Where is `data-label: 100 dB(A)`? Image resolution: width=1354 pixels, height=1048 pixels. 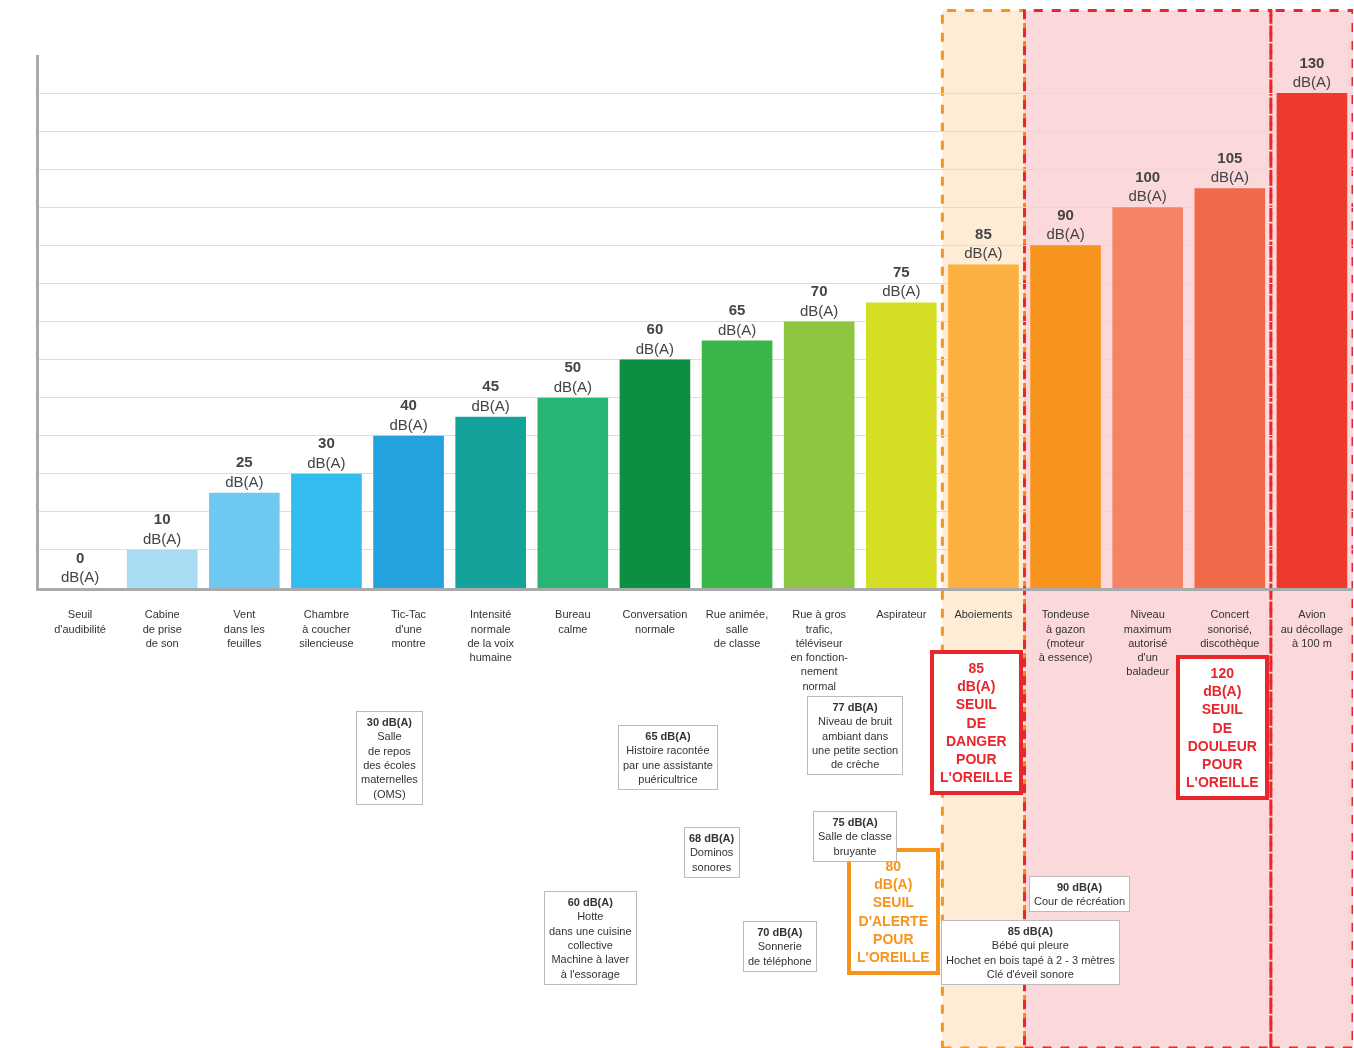
data-label: 100 dB(A) is located at coordinates (1147, 186).